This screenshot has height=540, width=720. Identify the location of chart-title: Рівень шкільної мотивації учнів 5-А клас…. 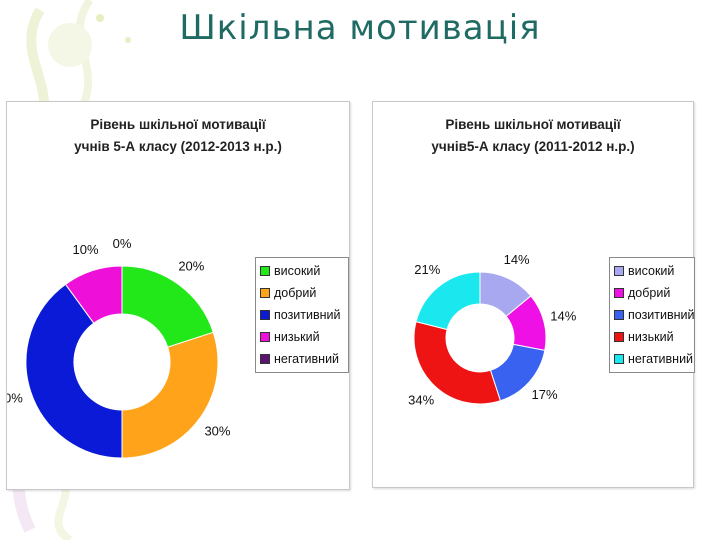
(178, 136).